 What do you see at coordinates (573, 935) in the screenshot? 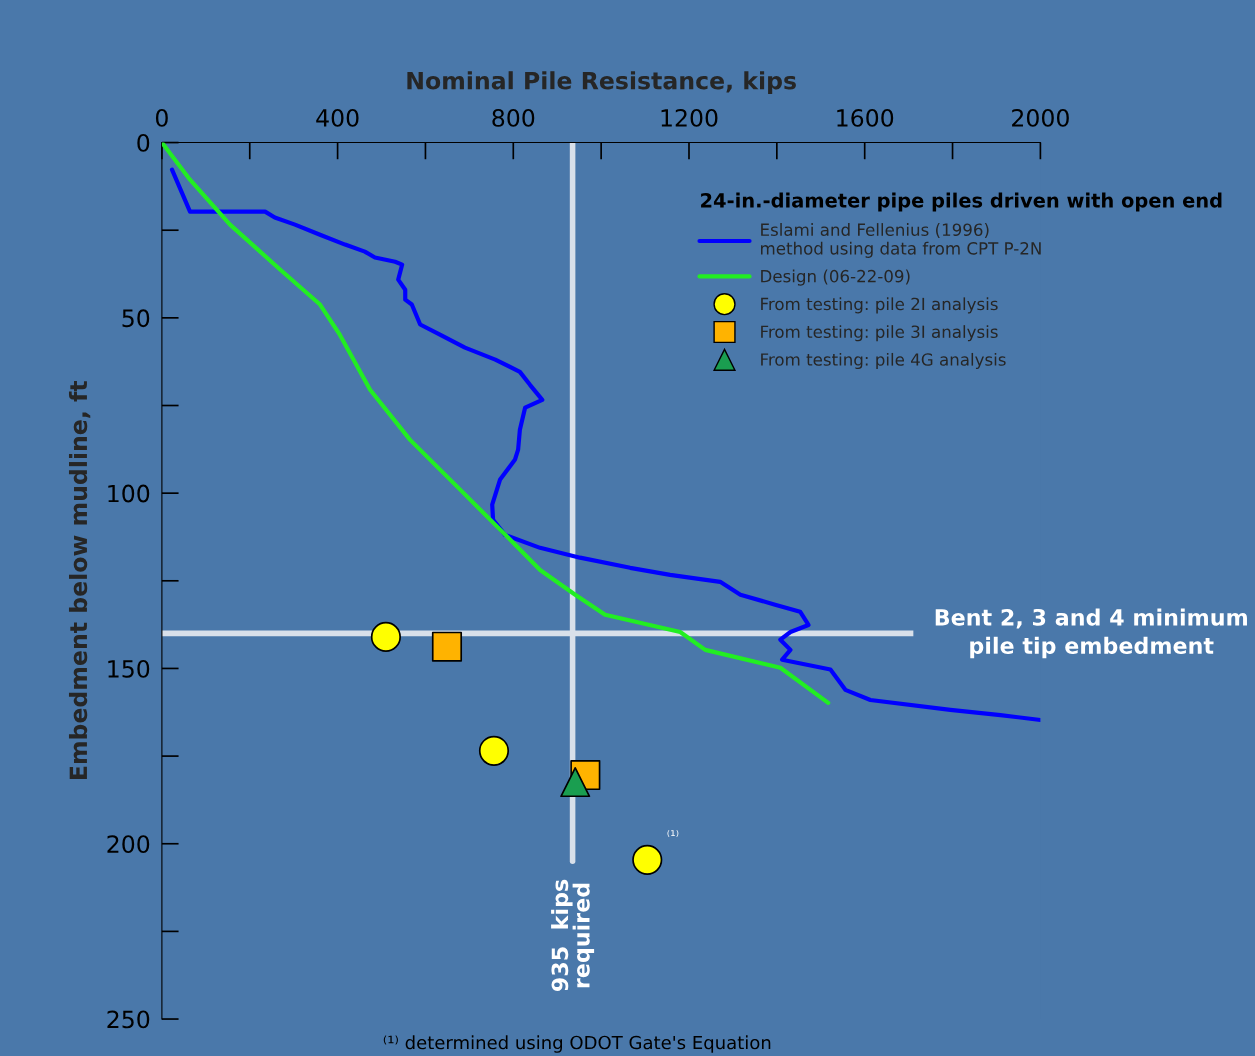
I see `ref-line-label: 935 kips required` at bounding box center [573, 935].